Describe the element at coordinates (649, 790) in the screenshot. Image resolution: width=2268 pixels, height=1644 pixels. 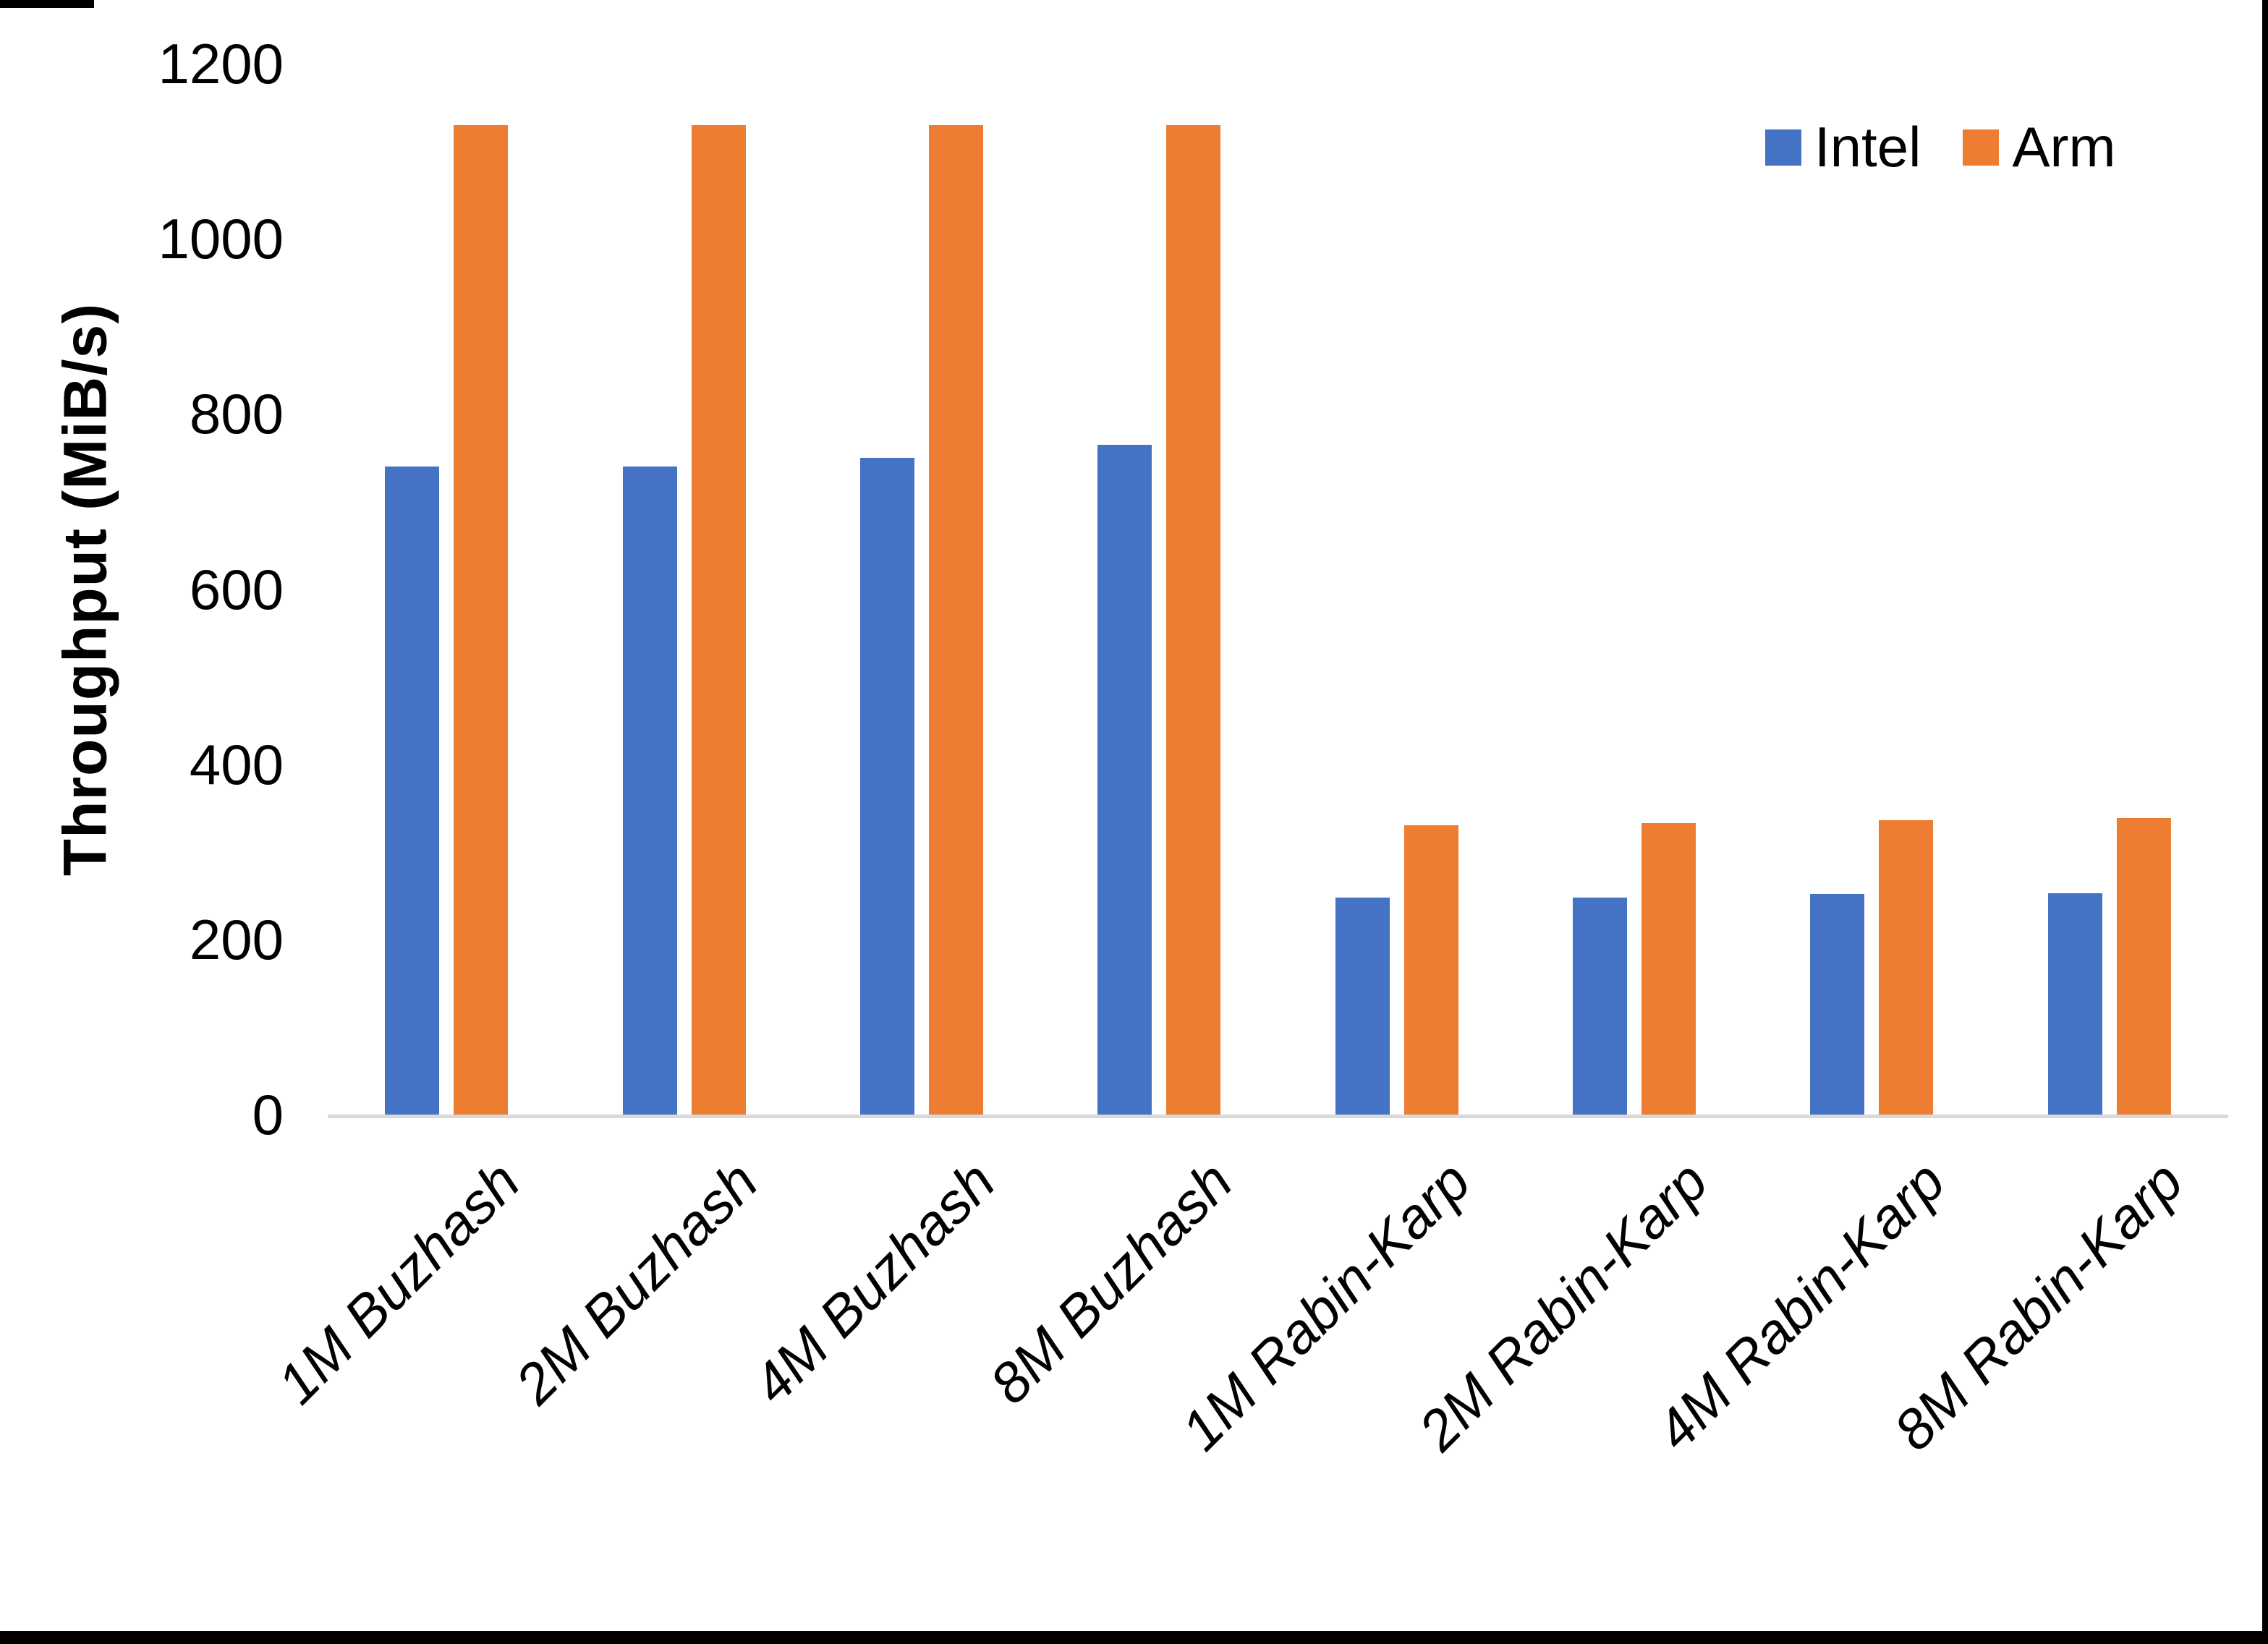
I see `bar-intel-2m-buzhash` at that location.